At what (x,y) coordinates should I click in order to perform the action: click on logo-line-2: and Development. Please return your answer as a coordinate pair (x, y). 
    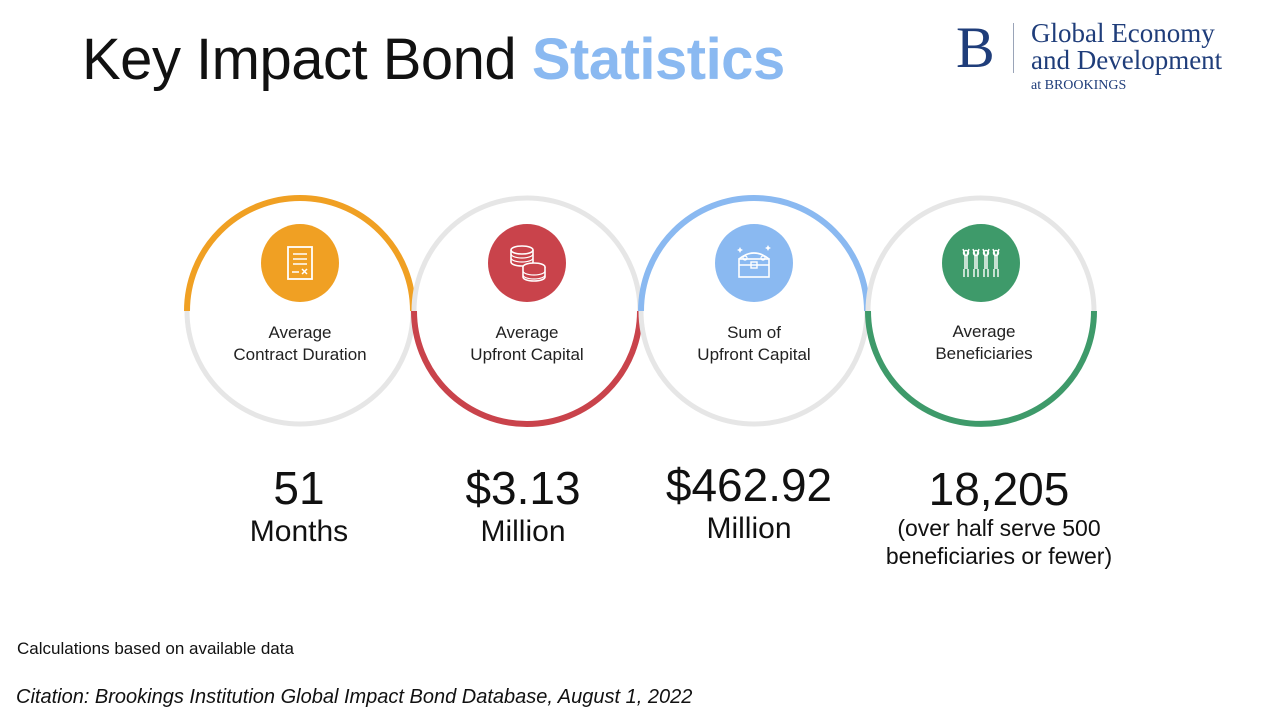
    Looking at the image, I should click on (1127, 60).